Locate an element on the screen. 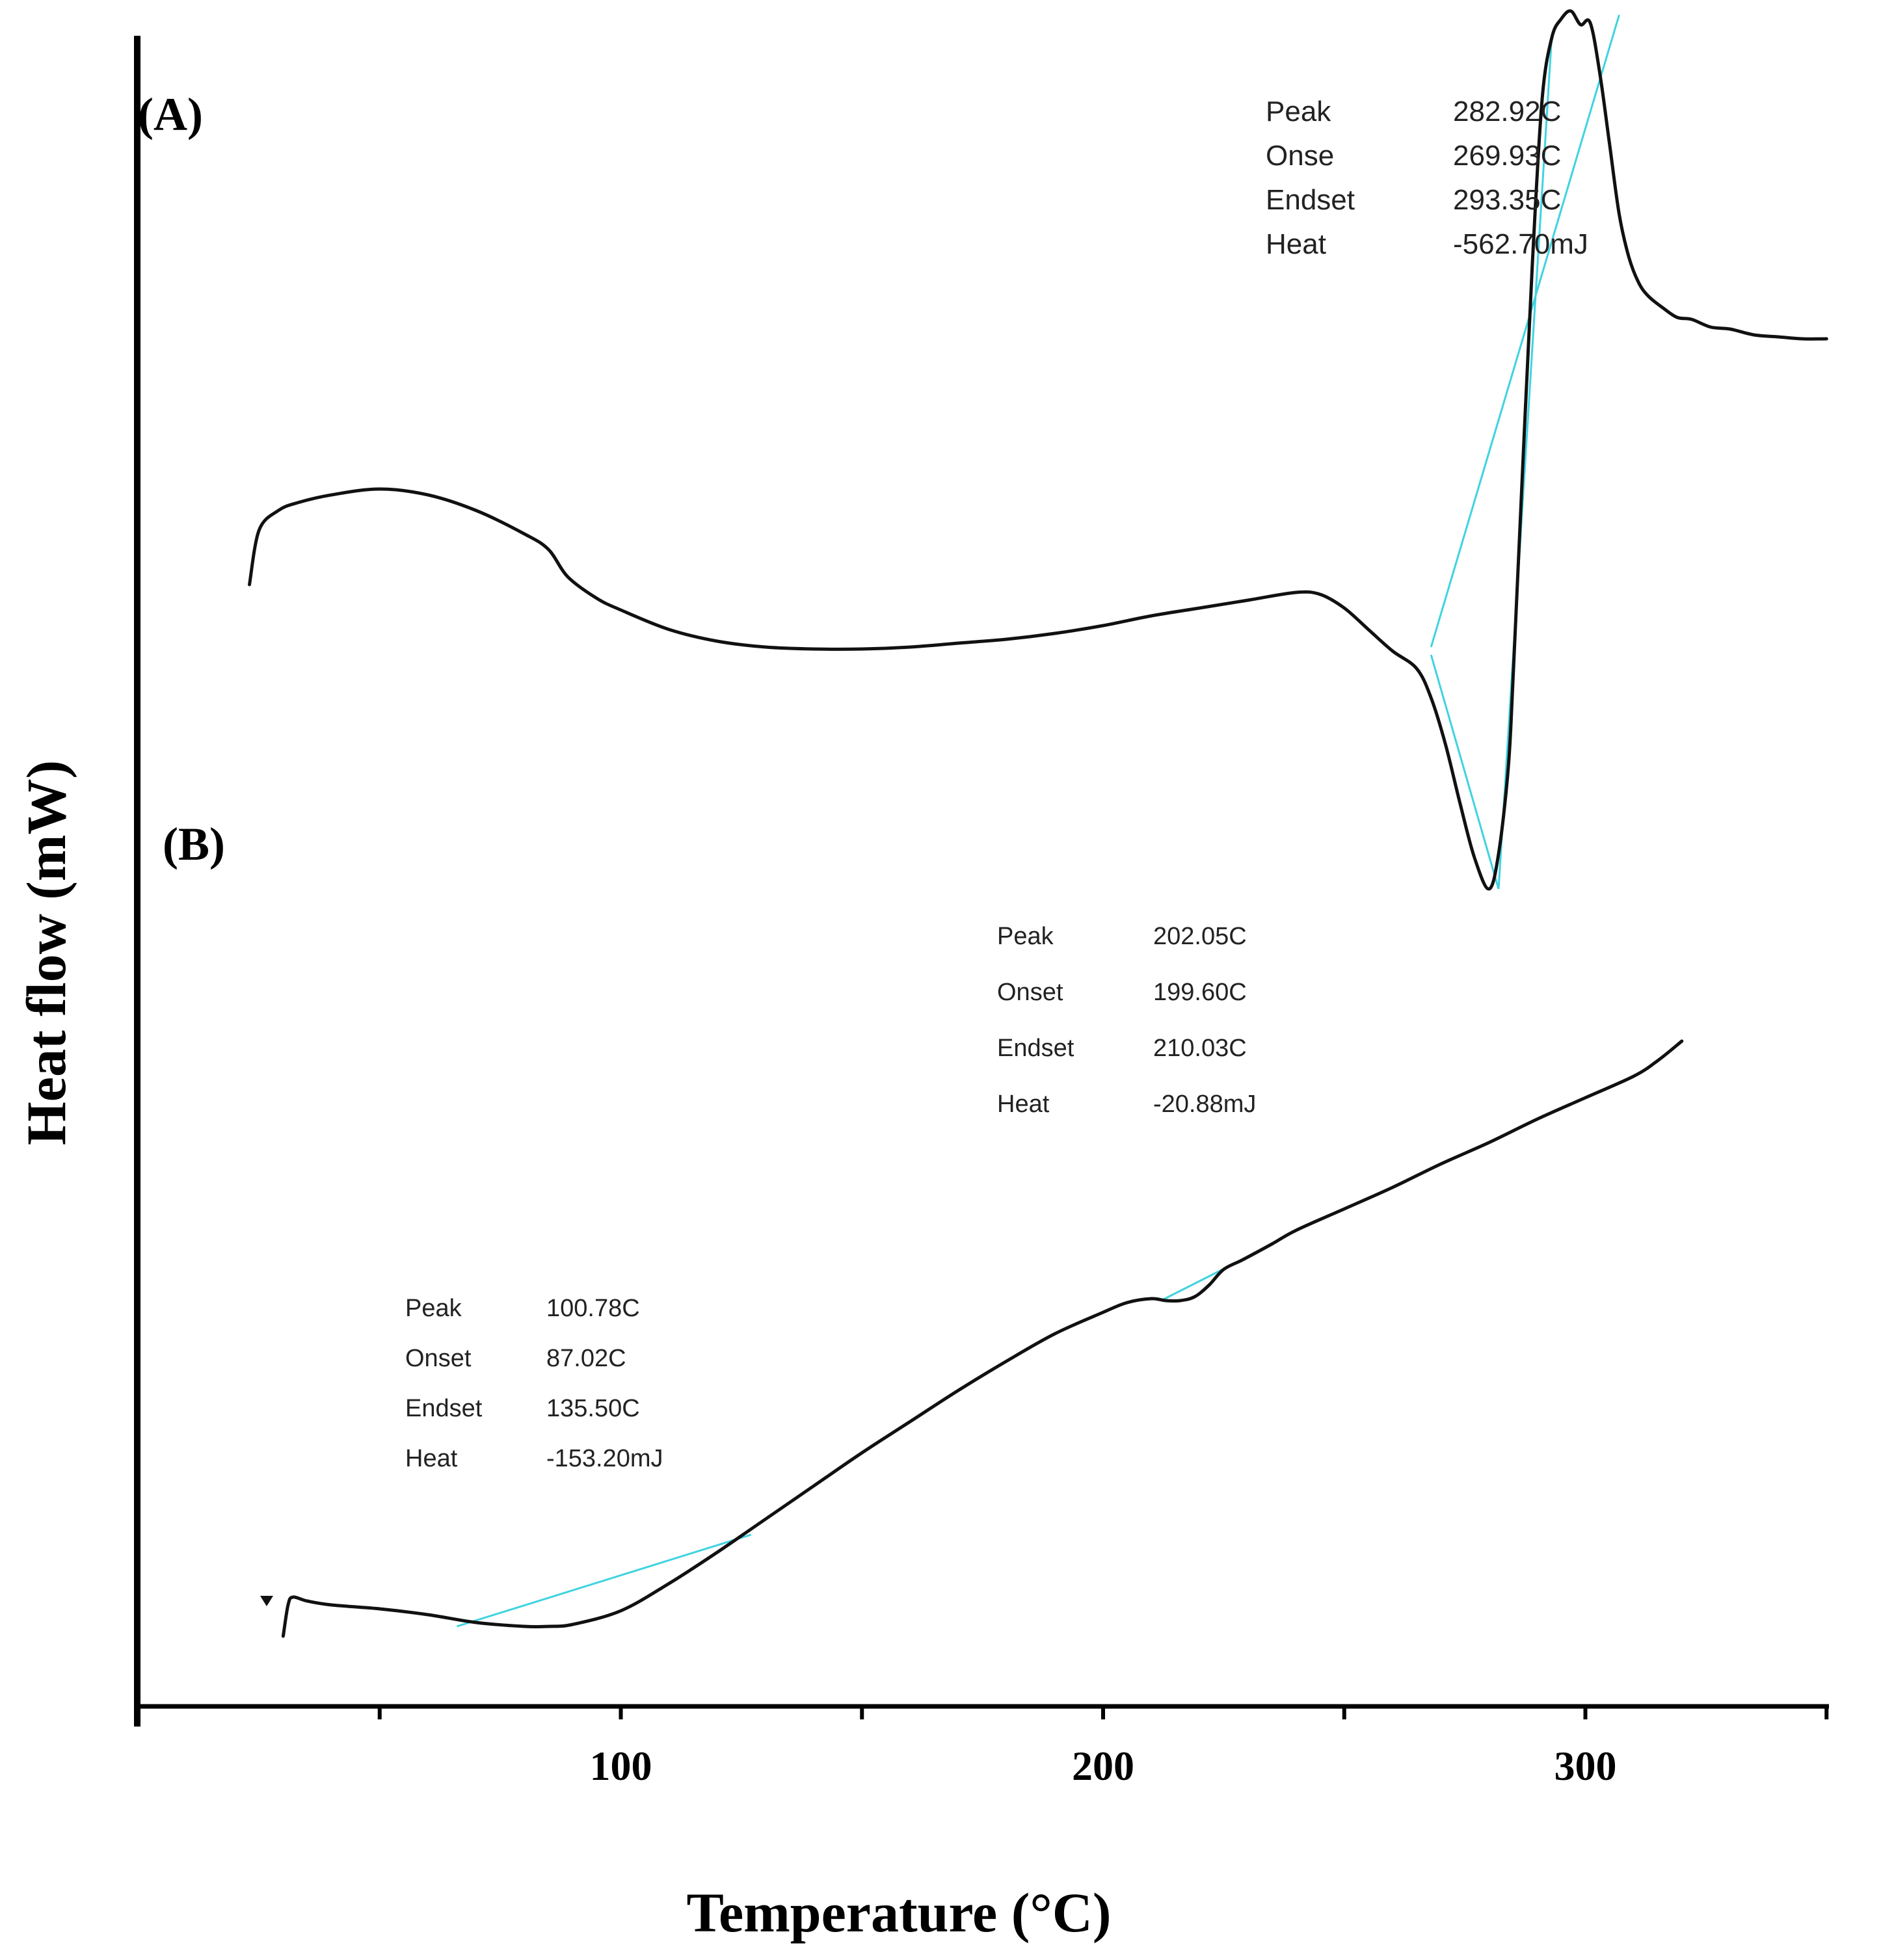  annotation-b2-peak-label: Peak is located at coordinates (433, 1308).